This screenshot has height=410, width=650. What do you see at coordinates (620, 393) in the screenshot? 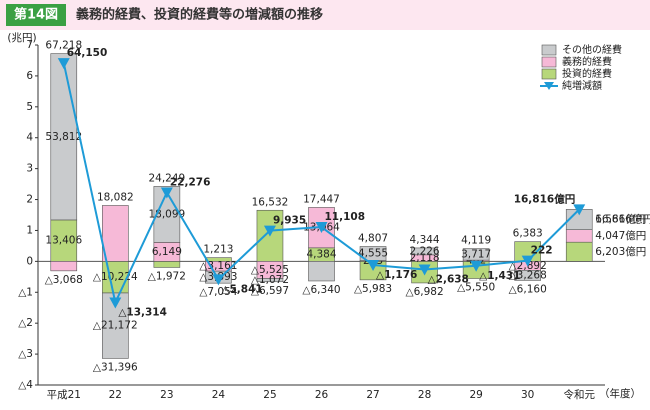
I see `x-axis-label: （年度）` at bounding box center [620, 393].